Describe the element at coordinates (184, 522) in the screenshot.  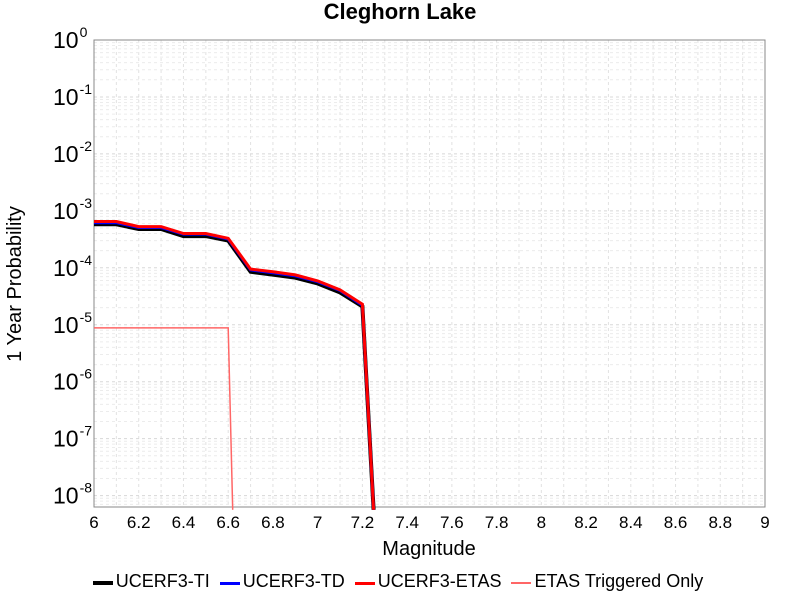
I see `x-tick-label: 6.4` at that location.